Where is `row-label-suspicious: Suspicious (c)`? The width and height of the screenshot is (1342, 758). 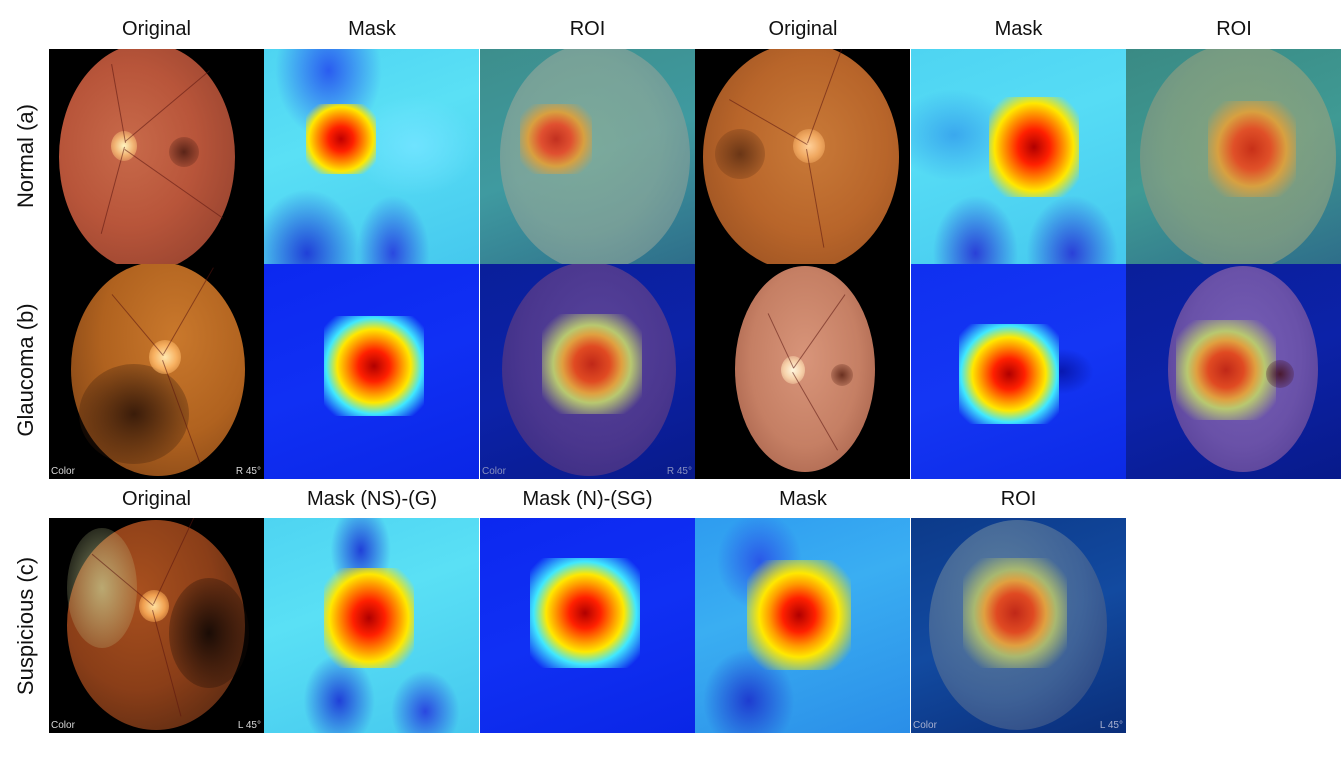 row-label-suspicious: Suspicious (c) is located at coordinates (25, 626).